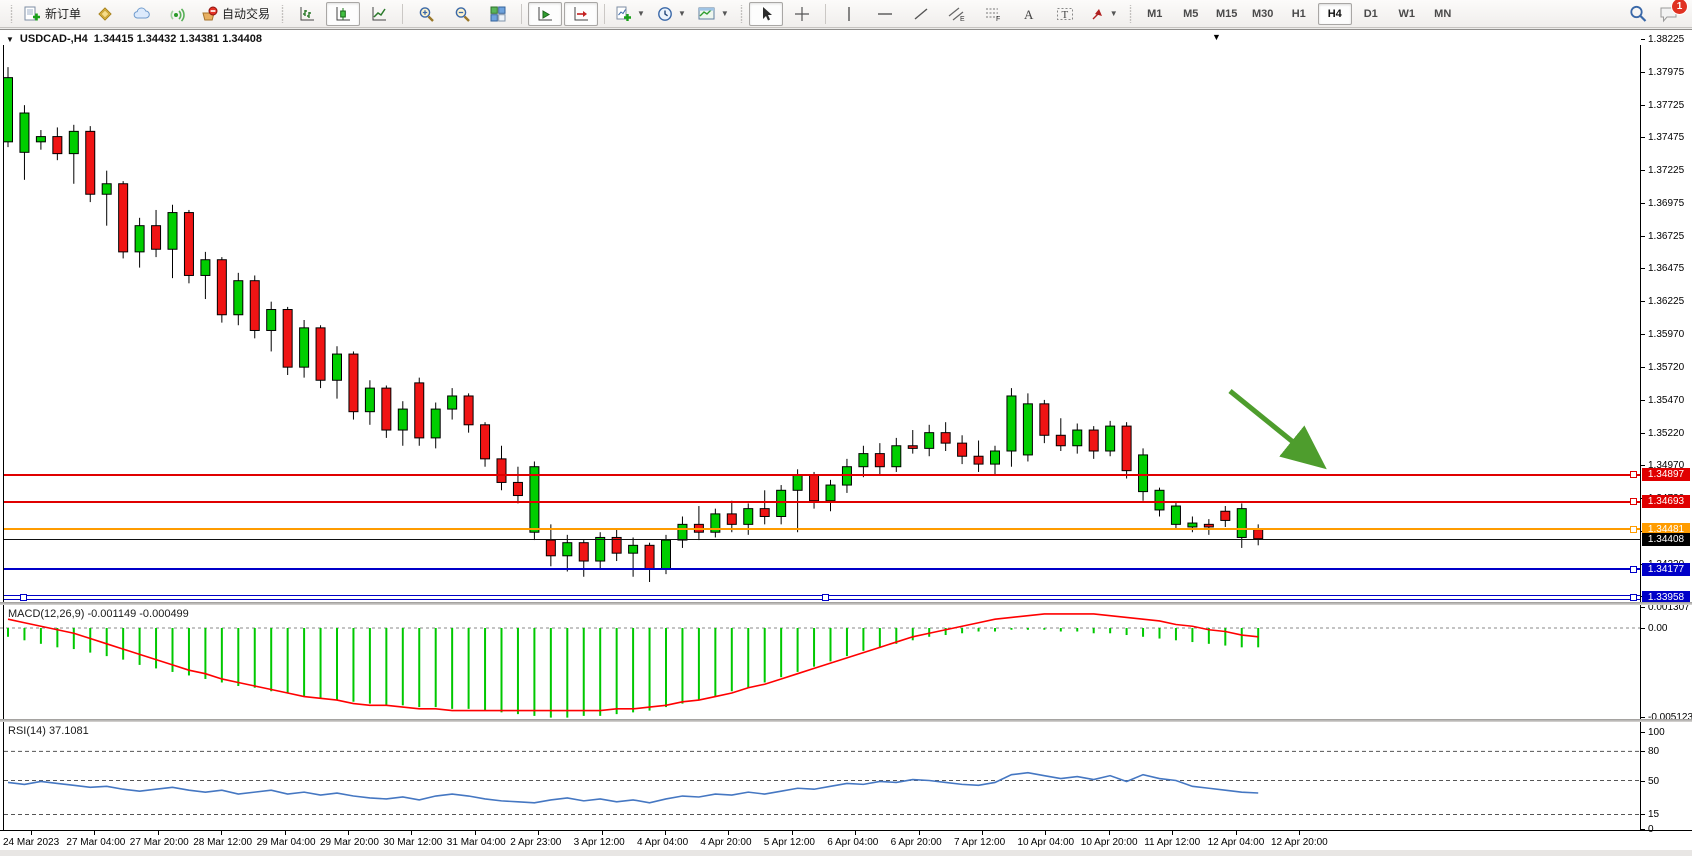 This screenshot has width=1692, height=856. Describe the element at coordinates (789, 842) in the screenshot. I see `time-axis-label: 5 Apr 12:00` at that location.